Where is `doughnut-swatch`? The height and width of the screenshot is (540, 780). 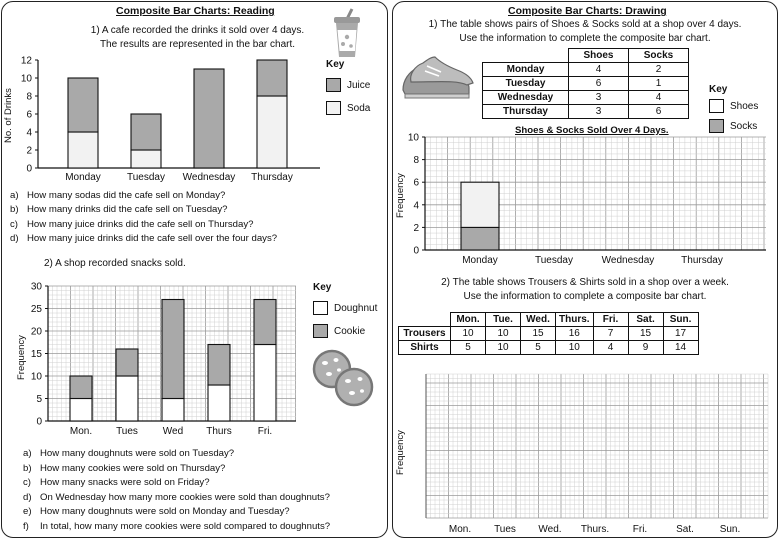
doughnut-swatch is located at coordinates (320, 308).